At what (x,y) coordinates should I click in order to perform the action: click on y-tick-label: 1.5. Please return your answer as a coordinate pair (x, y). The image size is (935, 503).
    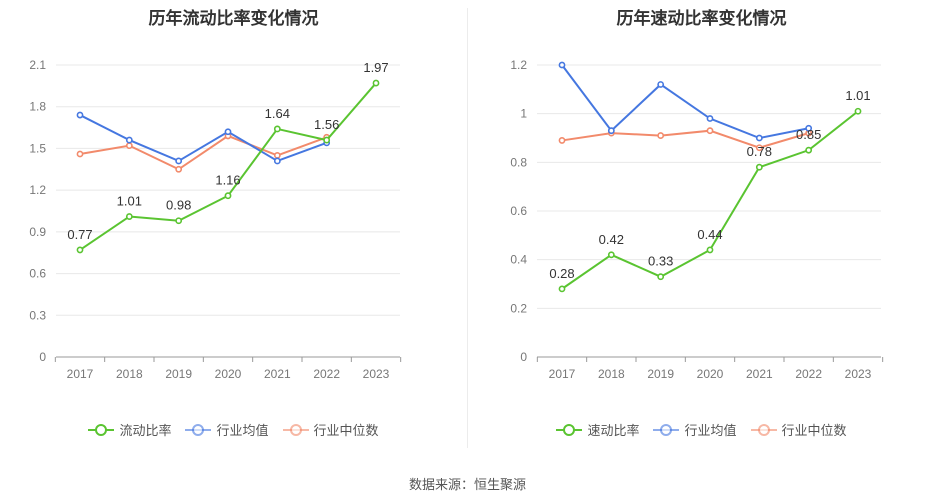
    Looking at the image, I should click on (37, 148).